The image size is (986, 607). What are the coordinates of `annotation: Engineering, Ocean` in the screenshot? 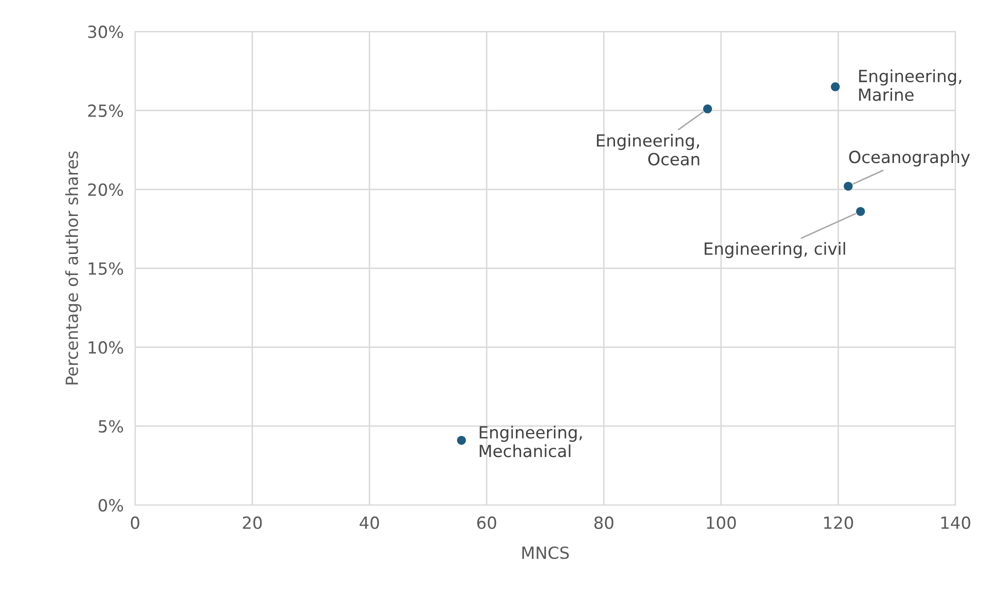 It's located at (648, 150).